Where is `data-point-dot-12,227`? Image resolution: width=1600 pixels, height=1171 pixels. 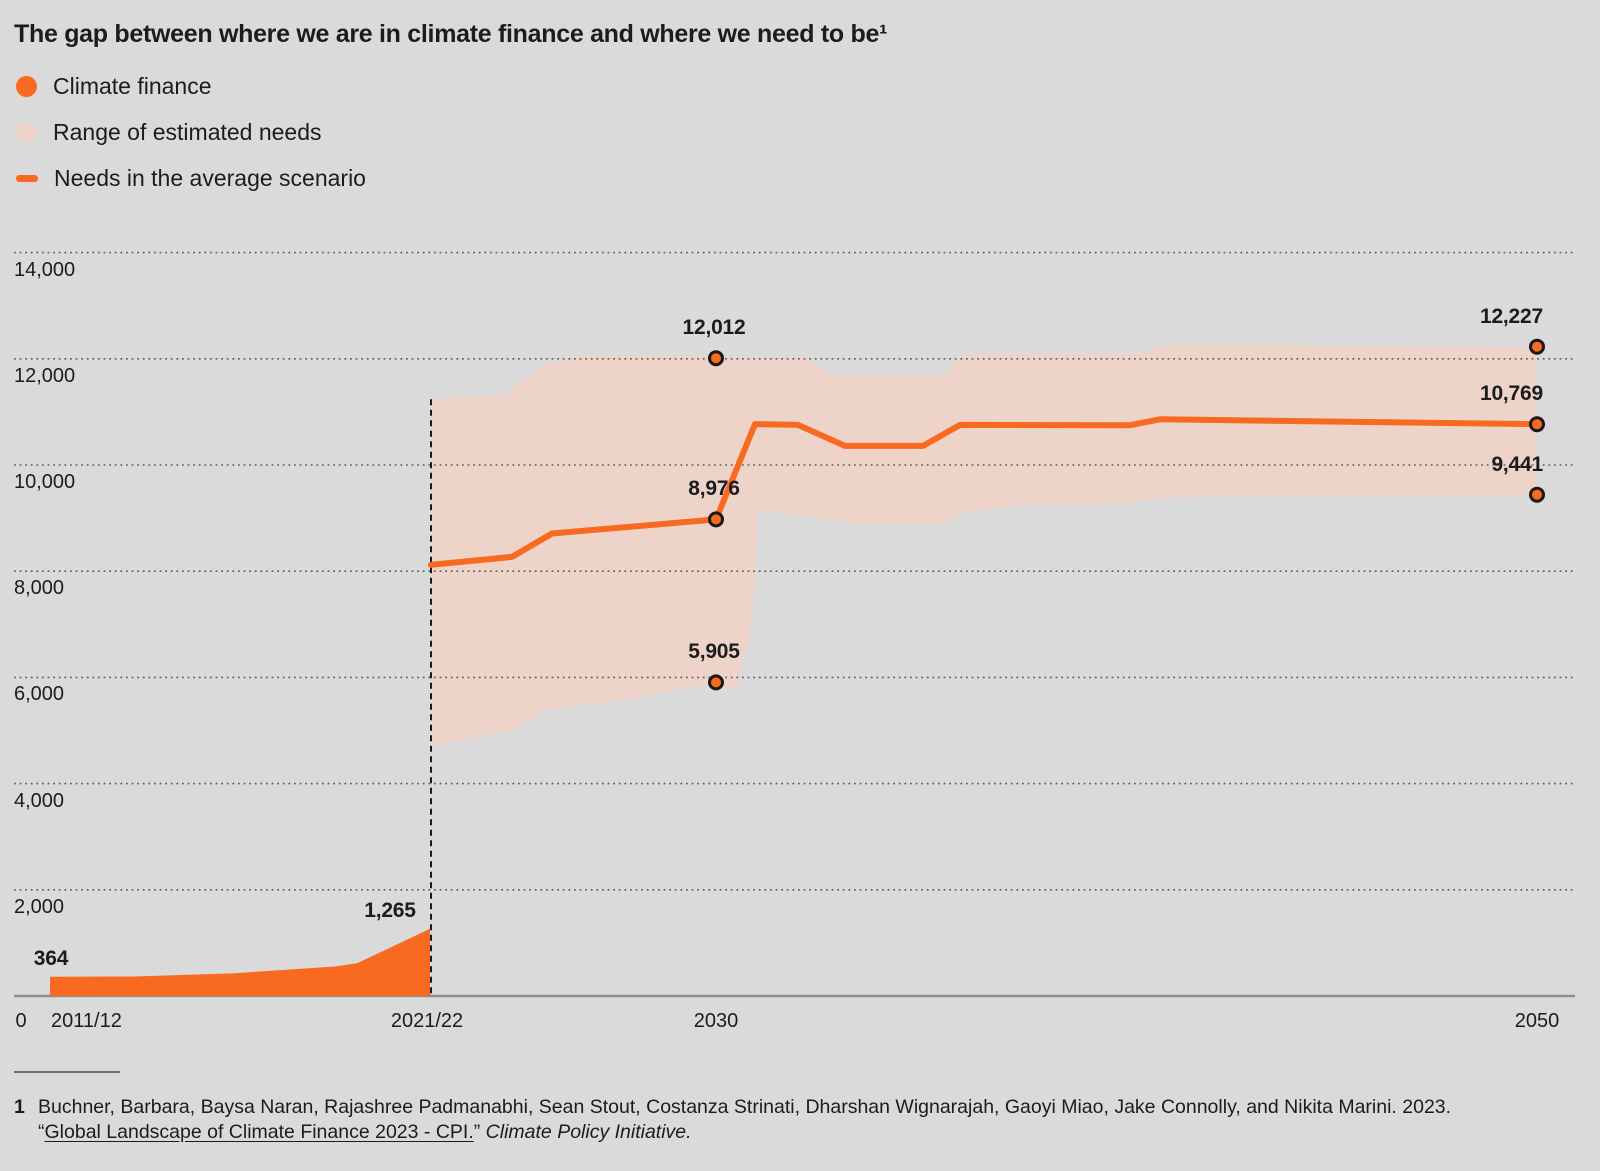
data-point-dot-12,227 is located at coordinates (1537, 346).